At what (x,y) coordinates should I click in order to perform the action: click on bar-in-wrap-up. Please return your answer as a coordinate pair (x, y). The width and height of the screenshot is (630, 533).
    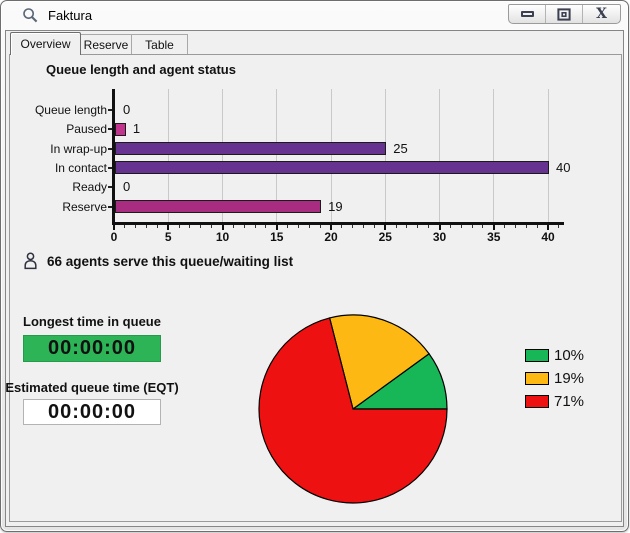
    Looking at the image, I should click on (251, 149).